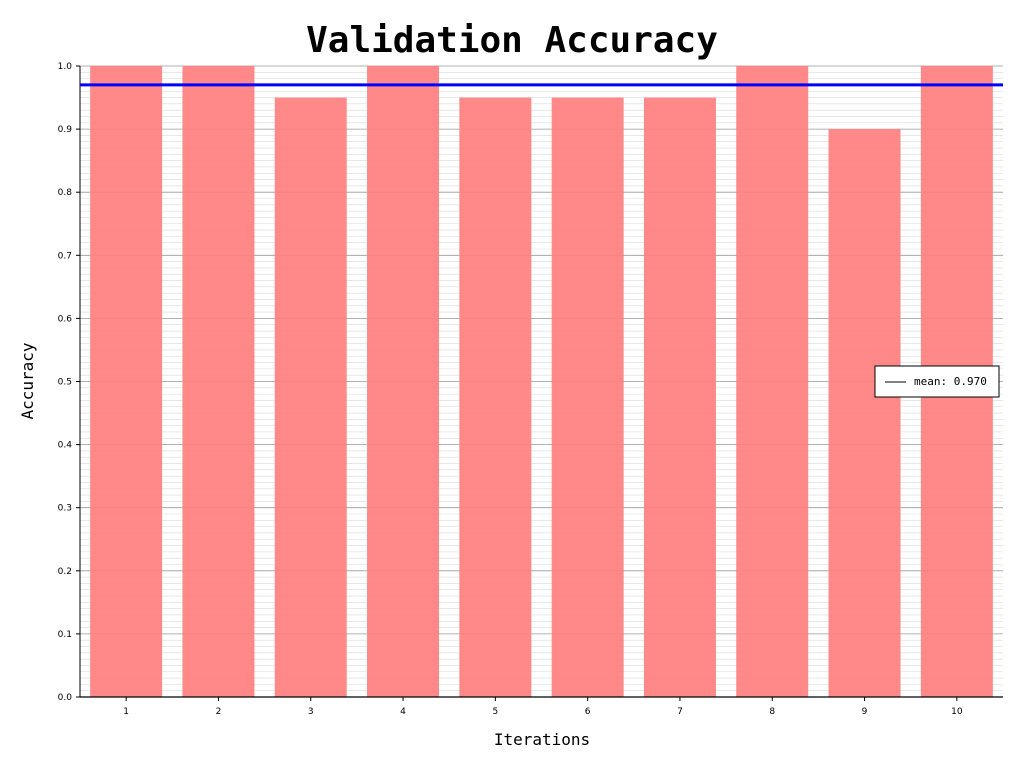 The image size is (1024, 768). I want to click on x-tick-label: 9, so click(865, 712).